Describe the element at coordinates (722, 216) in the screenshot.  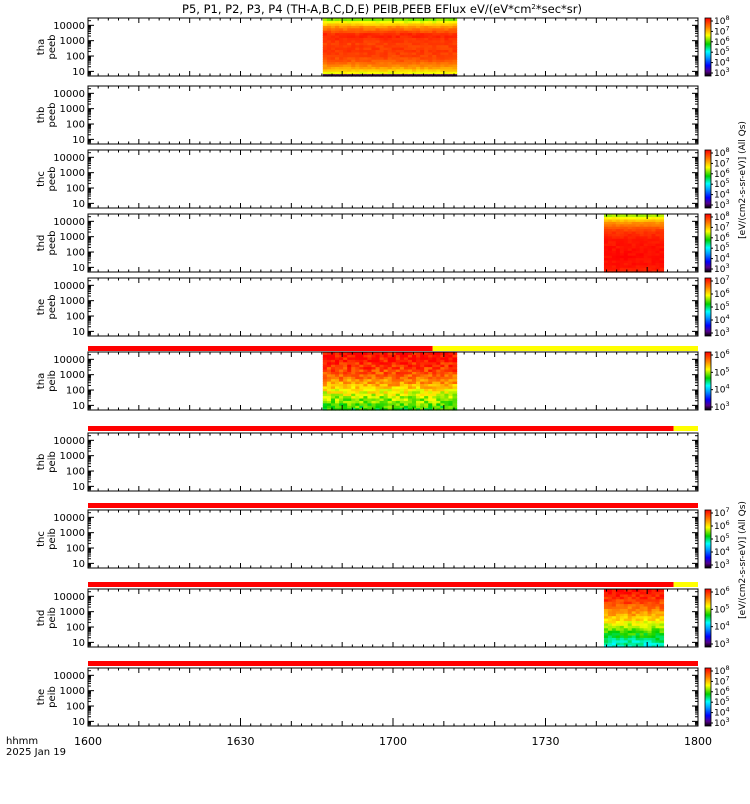
I see `colorbar-tick-label: 10⁸` at that location.